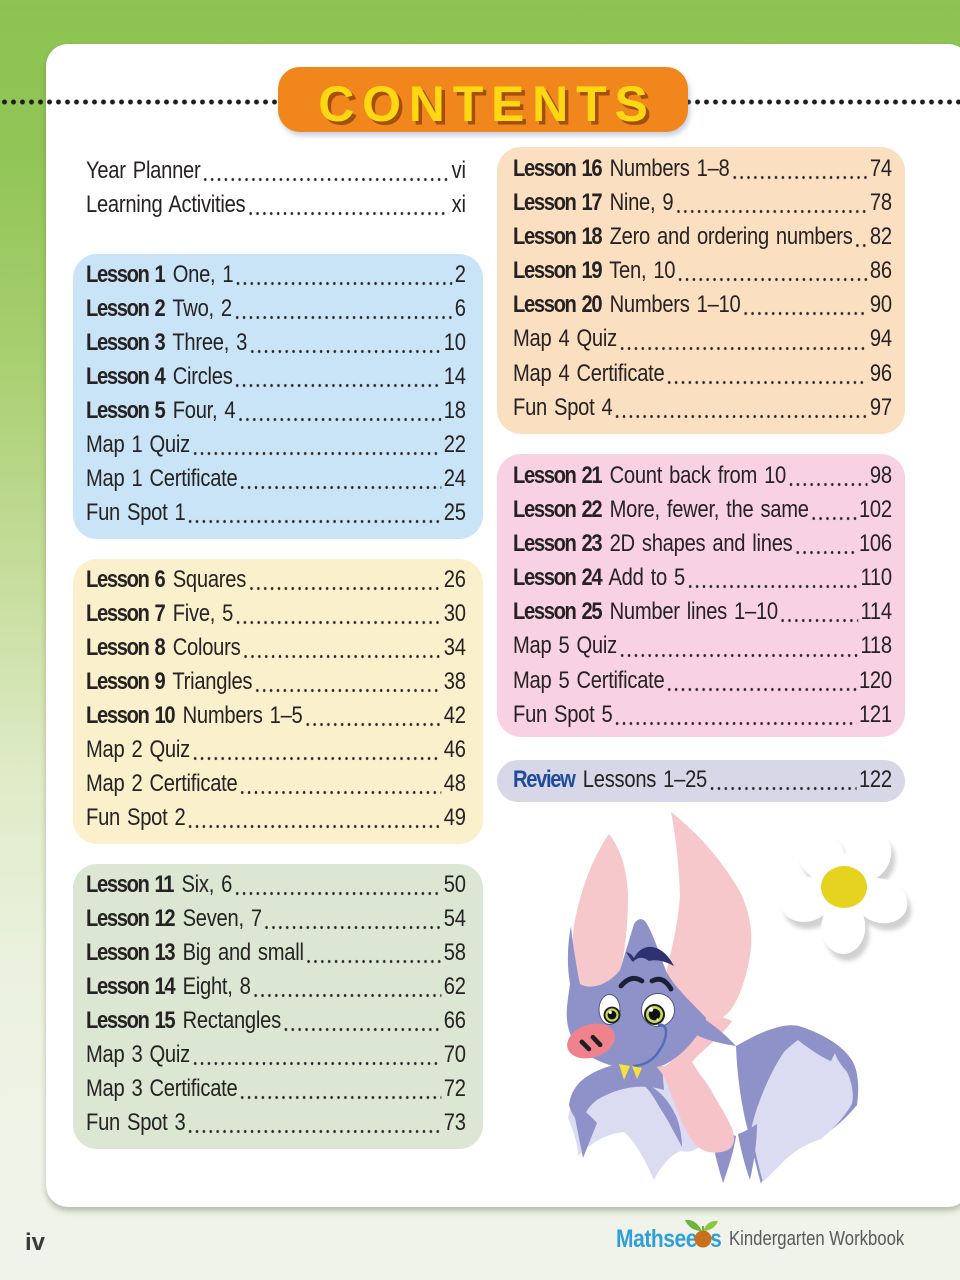 The image size is (960, 1280). What do you see at coordinates (716, 1238) in the screenshot?
I see `svg-text: s` at bounding box center [716, 1238].